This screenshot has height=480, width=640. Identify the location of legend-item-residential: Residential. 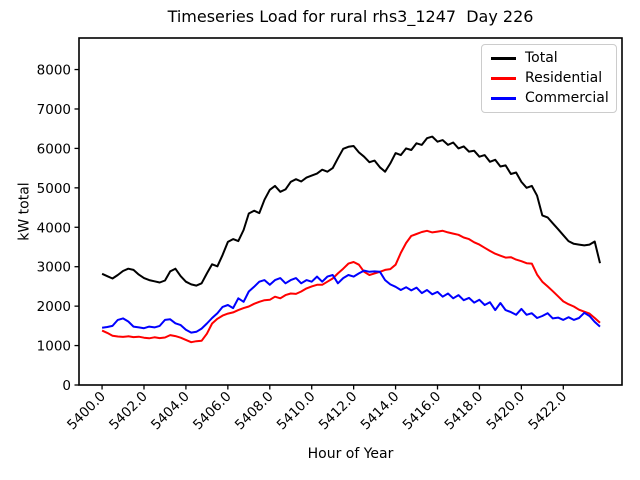
(549, 78).